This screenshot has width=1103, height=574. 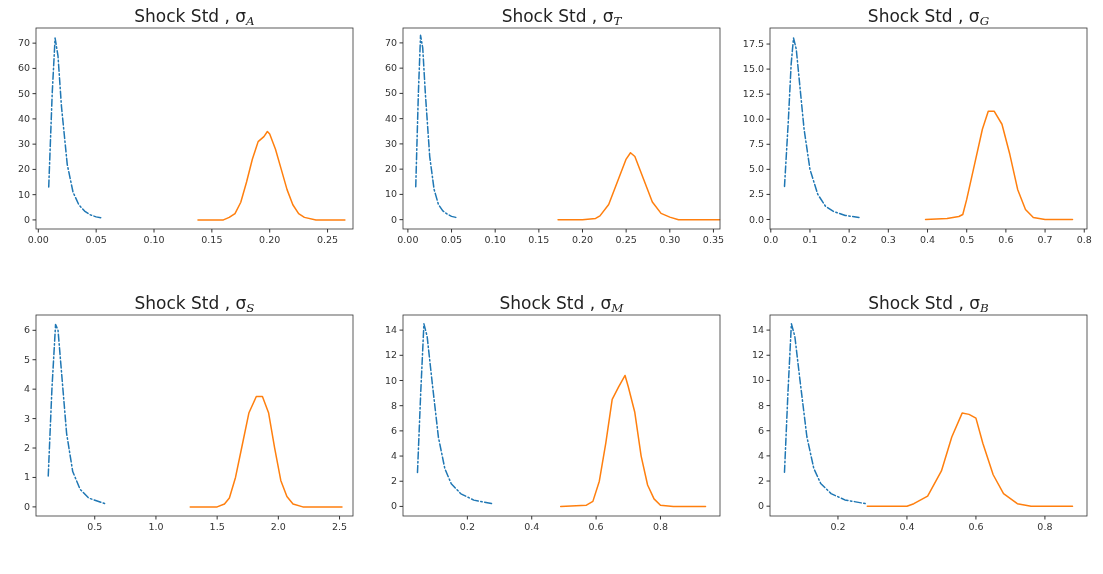 I want to click on chart-title: Shock Std , σ$_{B}$, so click(x=929, y=304).